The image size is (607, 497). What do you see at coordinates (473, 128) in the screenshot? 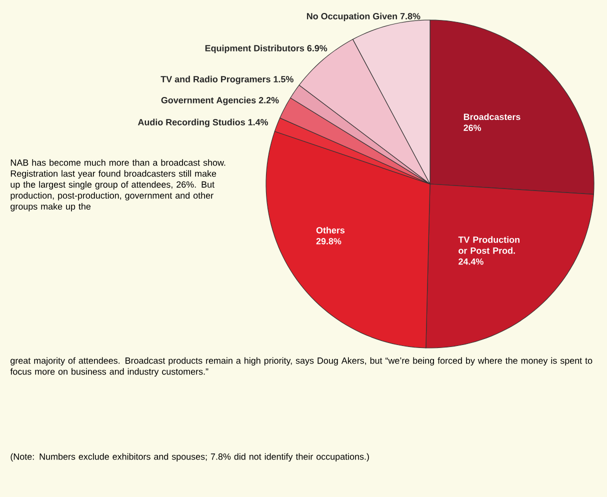
I see `data-label: 26%` at bounding box center [473, 128].